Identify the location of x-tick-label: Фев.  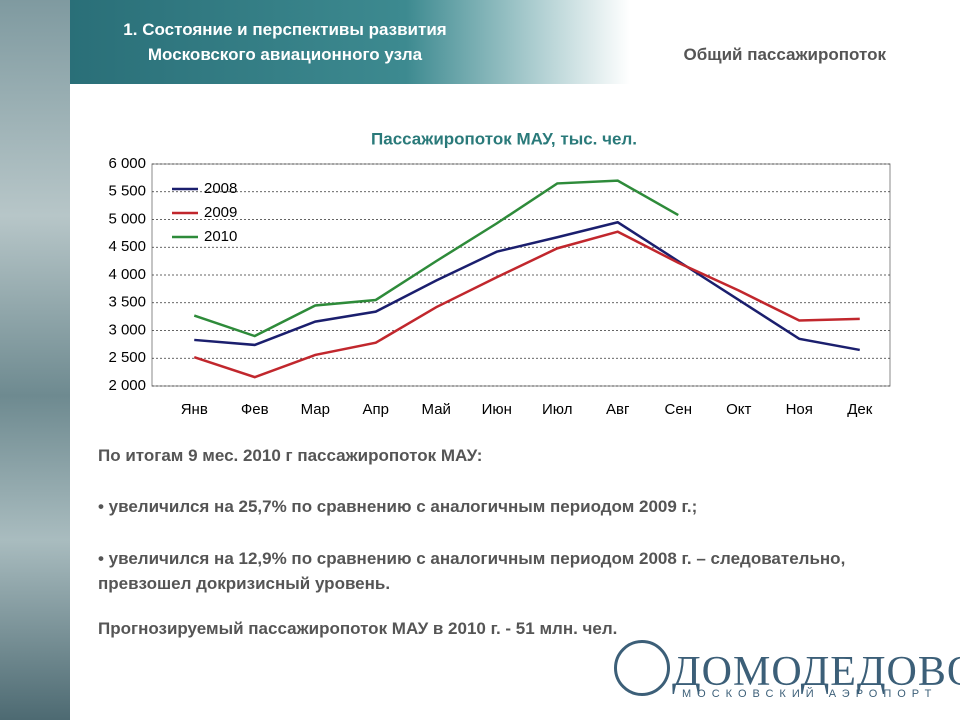
(255, 409).